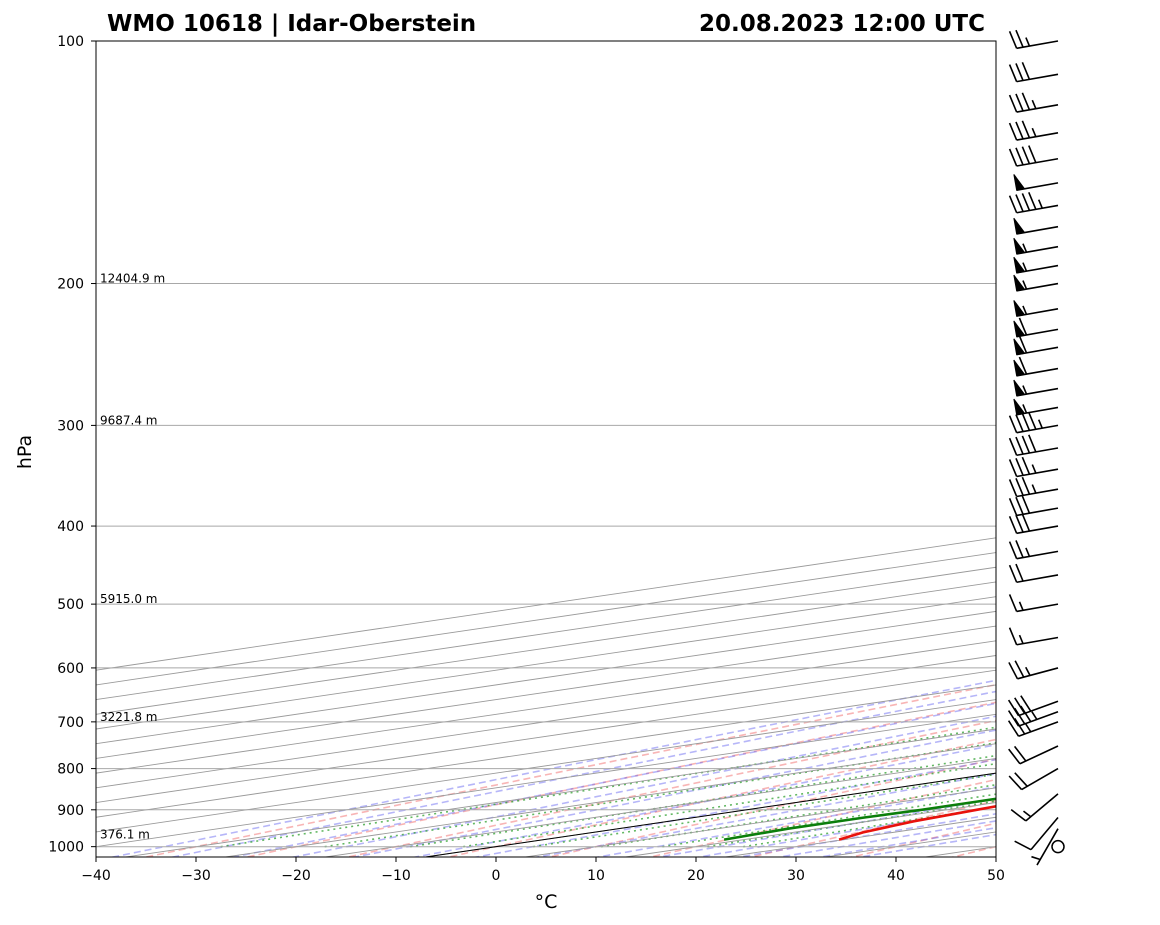 The height and width of the screenshot is (925, 1160). What do you see at coordinates (596, 876) in the screenshot?
I see `x-tick-label: 10` at bounding box center [596, 876].